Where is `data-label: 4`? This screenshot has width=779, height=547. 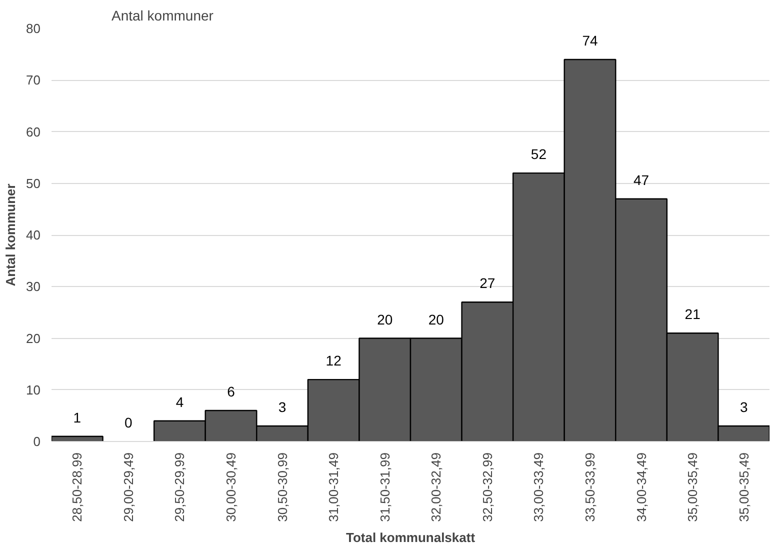 data-label: 4 is located at coordinates (180, 402).